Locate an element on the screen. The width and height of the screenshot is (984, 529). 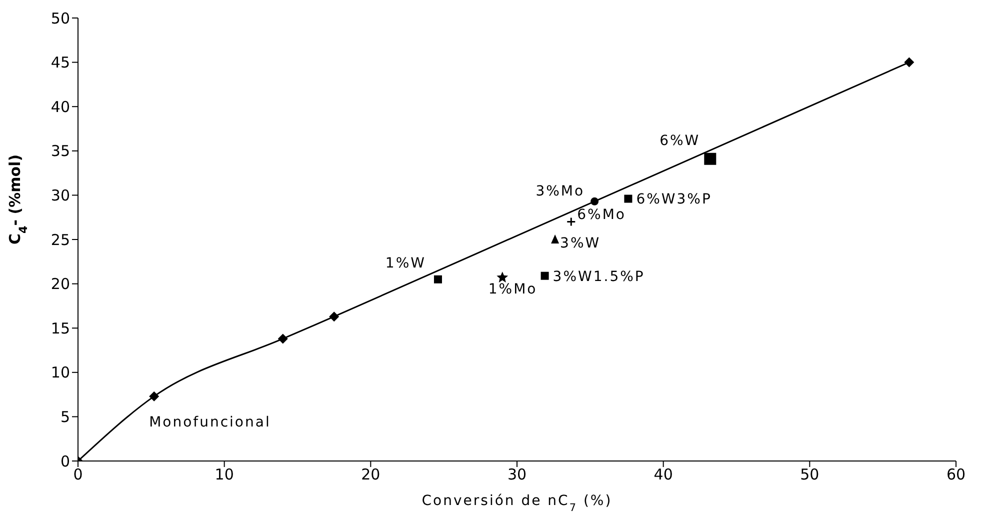
y-tick-label: 45 is located at coordinates (60, 63).